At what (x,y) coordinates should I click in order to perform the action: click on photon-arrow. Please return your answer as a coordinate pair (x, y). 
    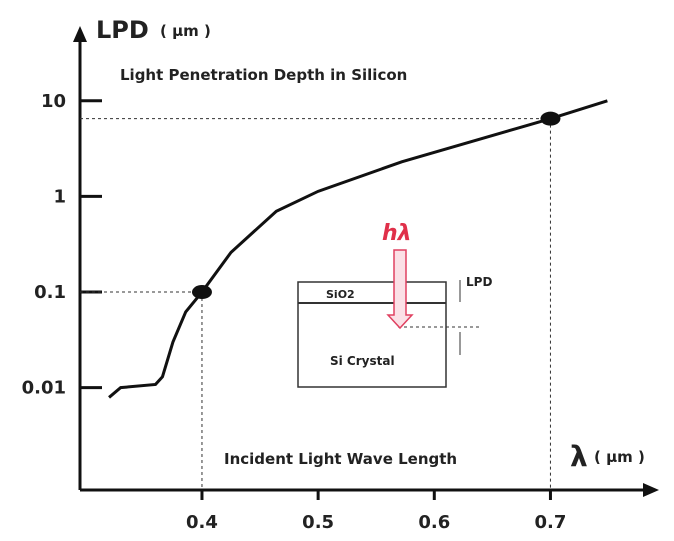
    Looking at the image, I should click on (400, 289).